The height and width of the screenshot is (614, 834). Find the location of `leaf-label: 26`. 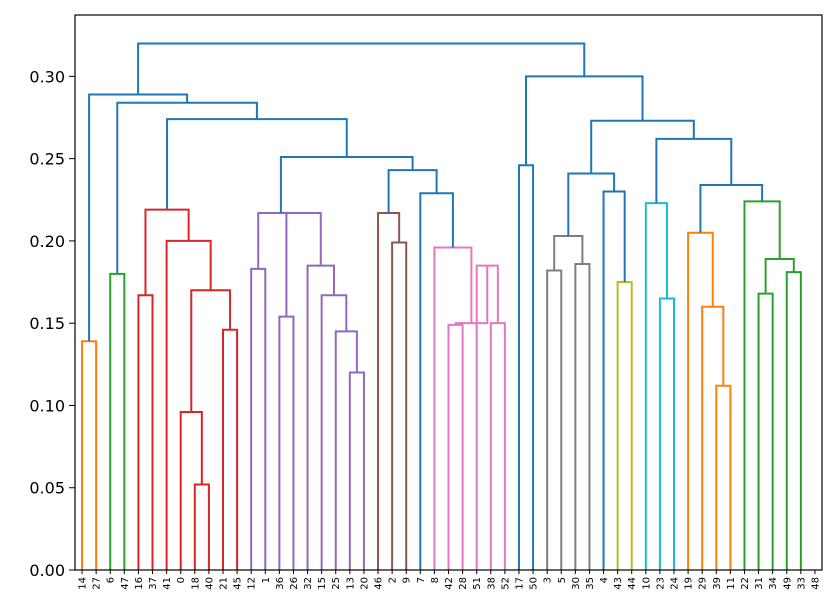

leaf-label: 26 is located at coordinates (294, 583).